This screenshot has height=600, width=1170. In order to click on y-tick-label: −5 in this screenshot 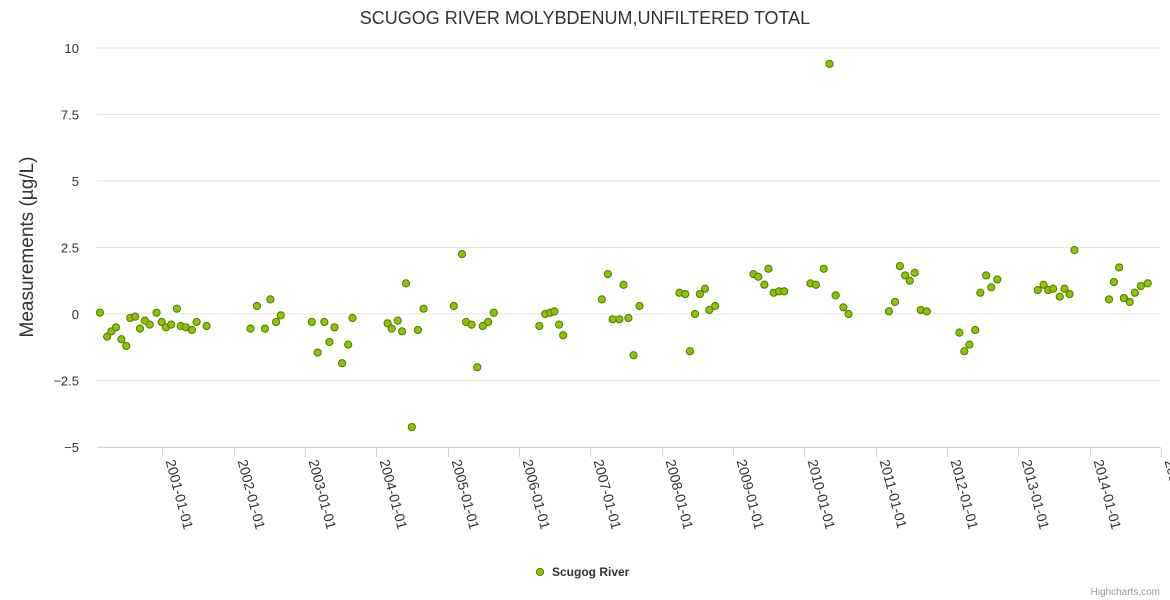, I will do `click(71, 447)`.